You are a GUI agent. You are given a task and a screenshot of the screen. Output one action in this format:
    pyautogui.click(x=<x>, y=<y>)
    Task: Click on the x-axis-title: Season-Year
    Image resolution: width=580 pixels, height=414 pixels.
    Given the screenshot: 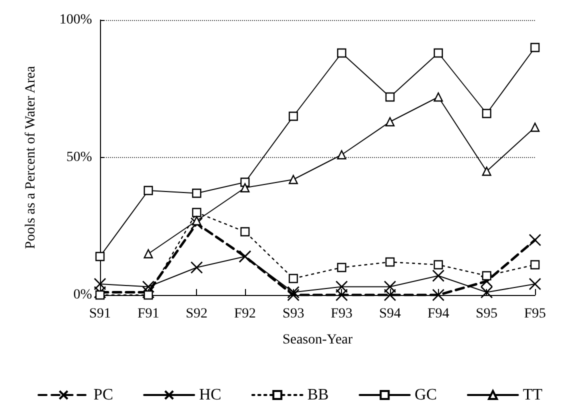 What is the action you would take?
    pyautogui.click(x=317, y=340)
    